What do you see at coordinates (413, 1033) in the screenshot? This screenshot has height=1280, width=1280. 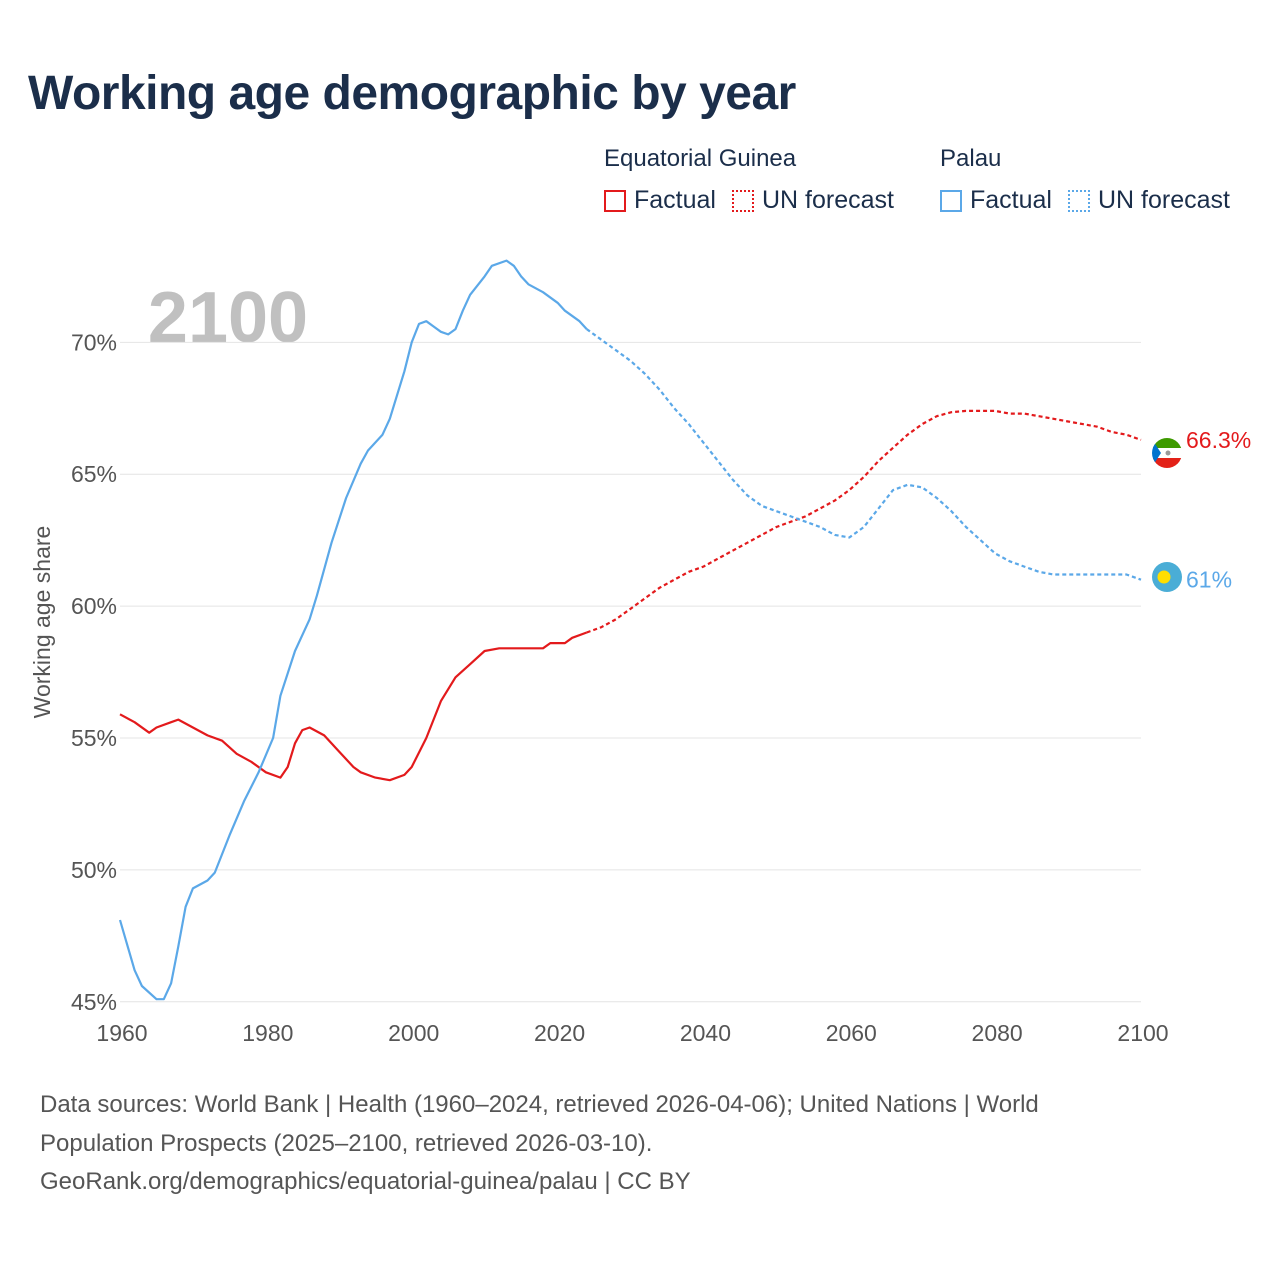 I see `x-tick-label: 2000` at bounding box center [413, 1033].